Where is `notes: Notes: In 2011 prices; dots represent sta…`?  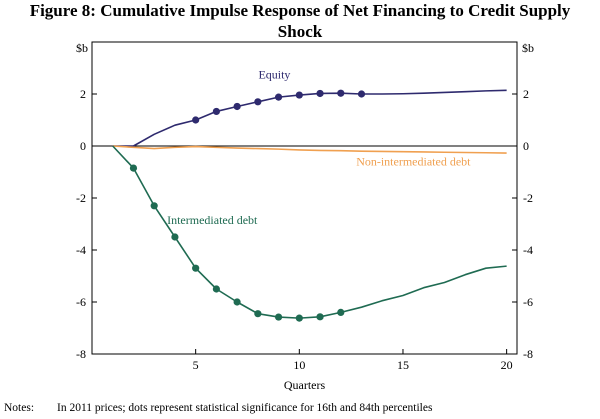 notes: Notes: In 2011 prices; dots represent sta… is located at coordinates (218, 408).